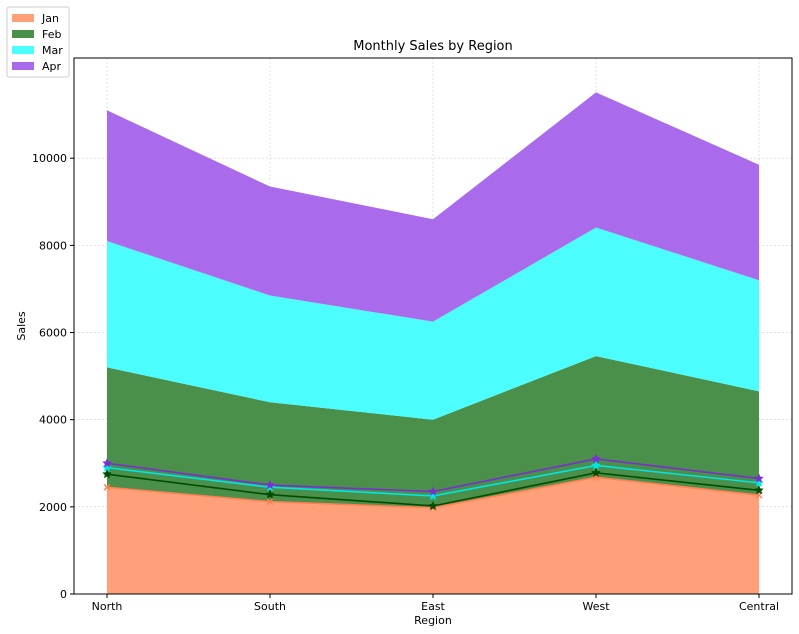 The width and height of the screenshot is (799, 634). I want to click on x-tick-label: West, so click(596, 606).